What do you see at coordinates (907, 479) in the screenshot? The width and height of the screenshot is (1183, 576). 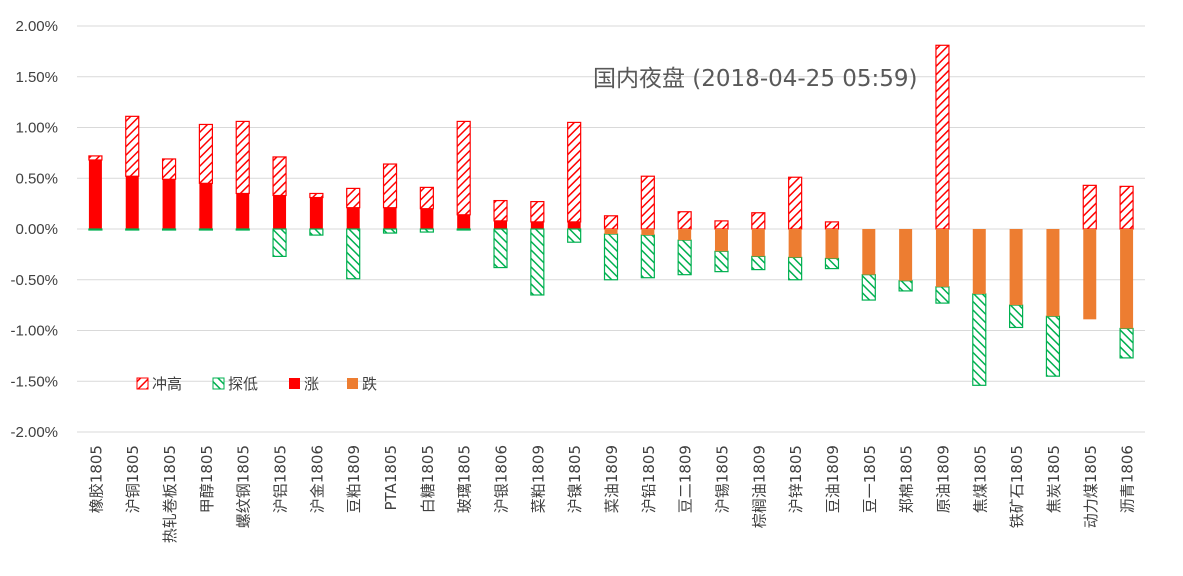 I see `x-tick-label: 郑棉1805` at bounding box center [907, 479].